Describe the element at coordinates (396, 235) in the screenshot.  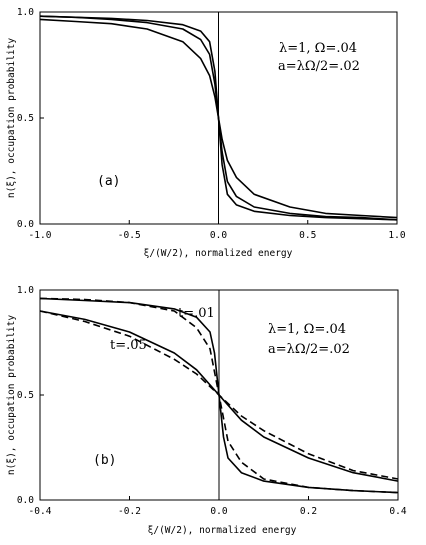
I see `x-tick-label: 1.0` at that location.